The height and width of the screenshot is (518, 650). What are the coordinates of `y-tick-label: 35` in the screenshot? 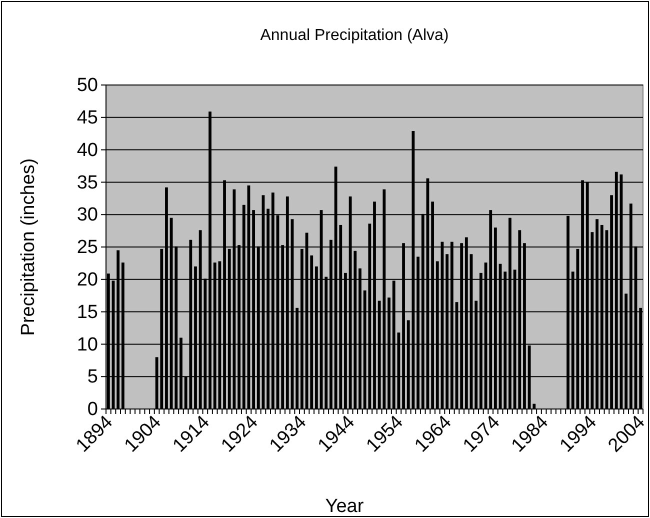 It's located at (87, 183).